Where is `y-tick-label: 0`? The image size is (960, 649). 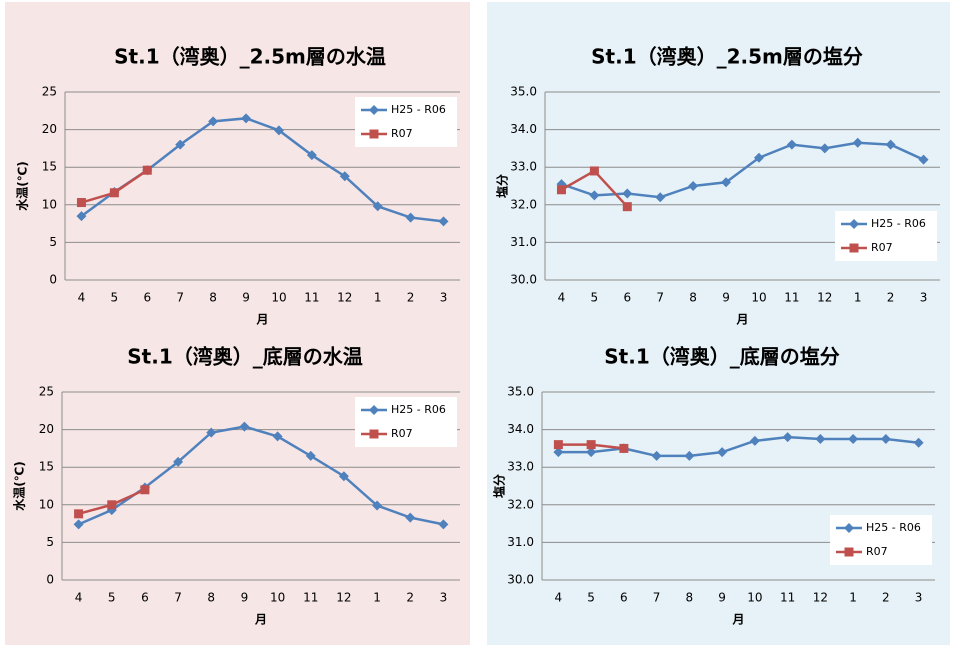 y-tick-label: 0 is located at coordinates (53, 280).